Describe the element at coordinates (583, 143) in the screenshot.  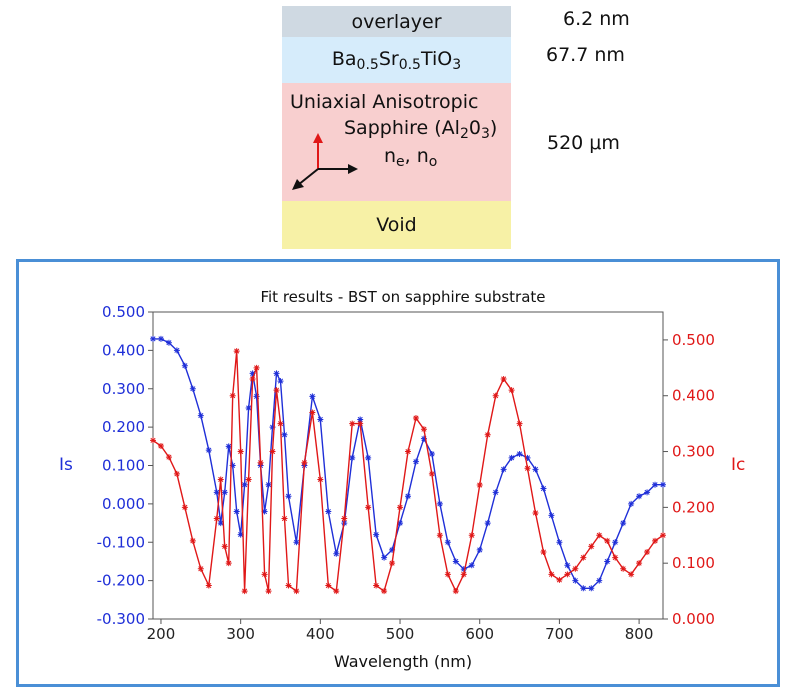
I see `thickness-sapphire: 520 μm` at that location.